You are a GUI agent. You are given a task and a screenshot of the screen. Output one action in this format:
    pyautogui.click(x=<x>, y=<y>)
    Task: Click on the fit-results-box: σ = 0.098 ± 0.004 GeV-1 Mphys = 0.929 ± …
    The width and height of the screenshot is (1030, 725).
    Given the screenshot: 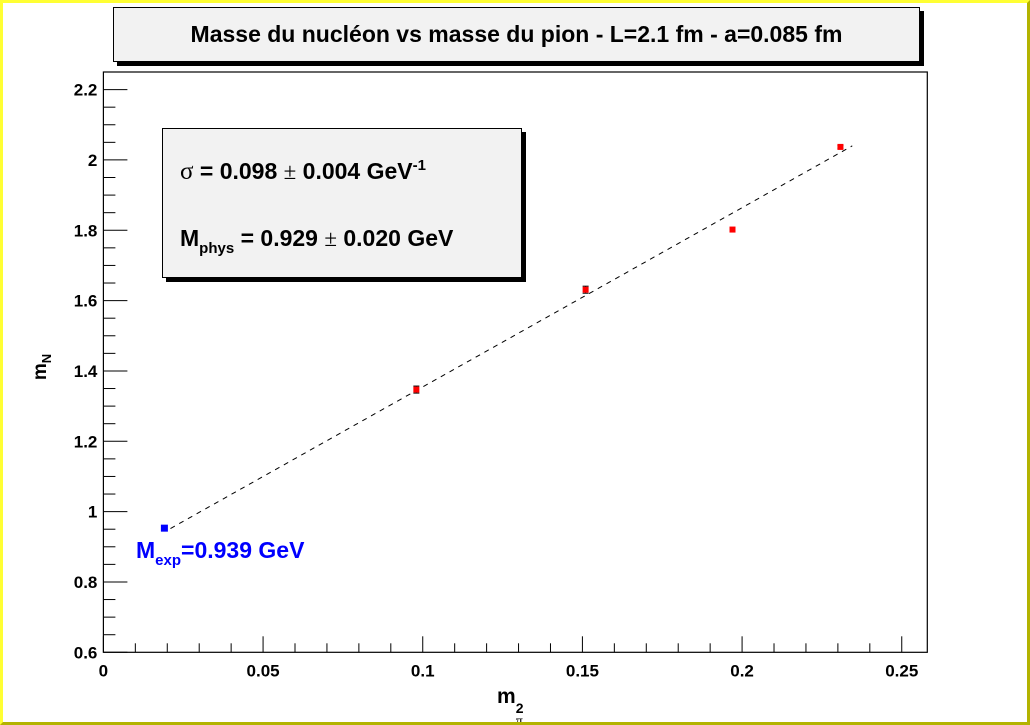 What is the action you would take?
    pyautogui.click(x=342, y=203)
    